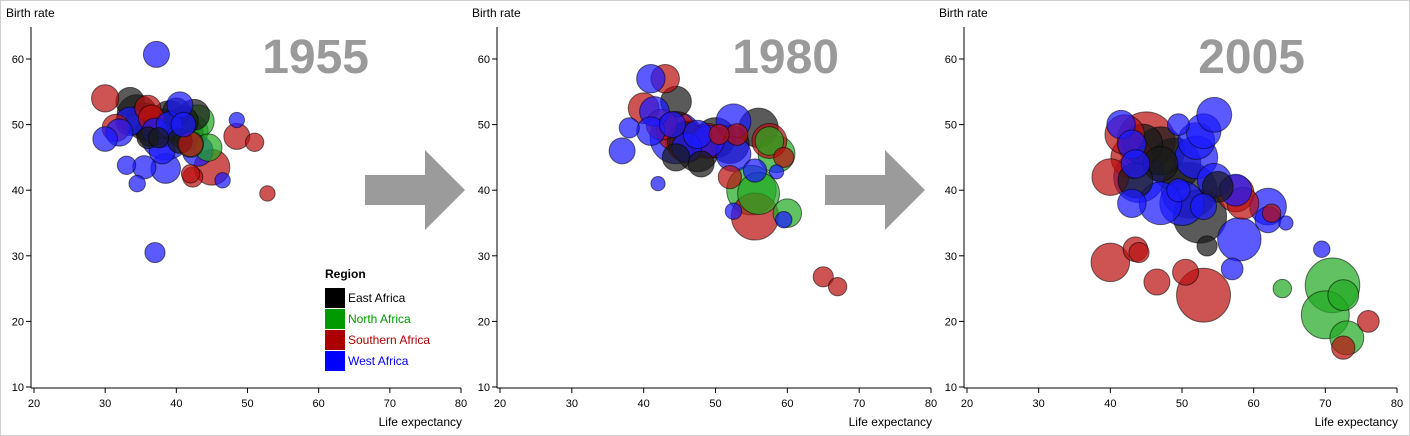 Image resolution: width=1410 pixels, height=436 pixels. Describe the element at coordinates (785, 57) in the screenshot. I see `year-label: 1980` at that location.